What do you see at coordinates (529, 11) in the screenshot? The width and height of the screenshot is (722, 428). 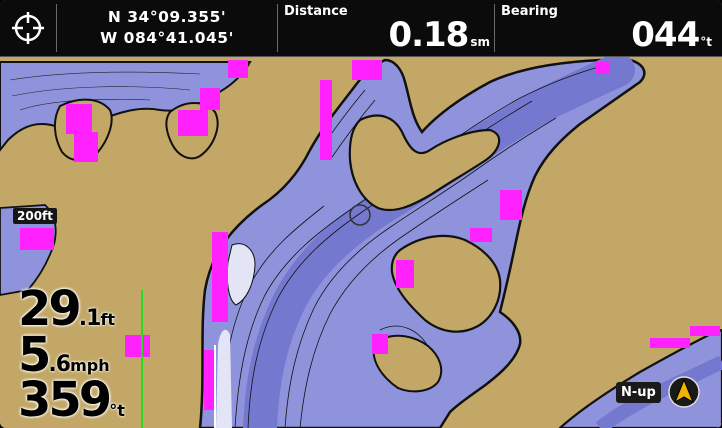 I see `bearing-label: Bearing` at bounding box center [529, 11].